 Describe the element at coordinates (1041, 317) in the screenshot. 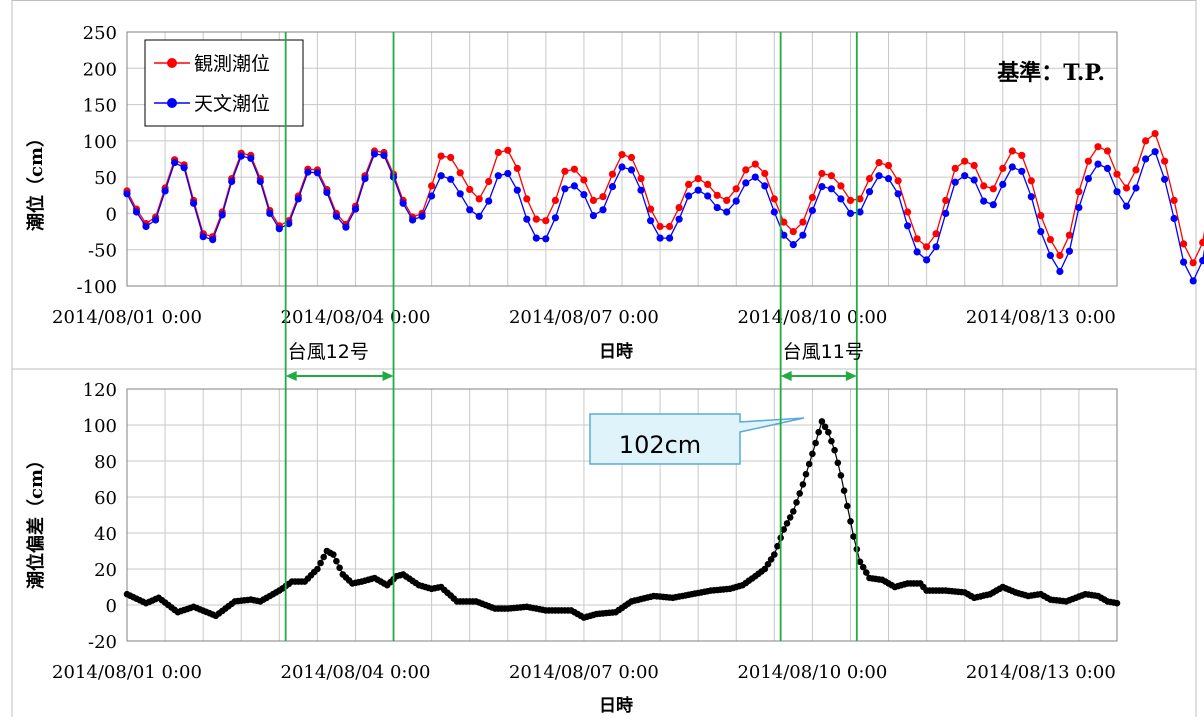

I see `top-chart-x-tick-label: 2014/08/13 0:00` at that location.